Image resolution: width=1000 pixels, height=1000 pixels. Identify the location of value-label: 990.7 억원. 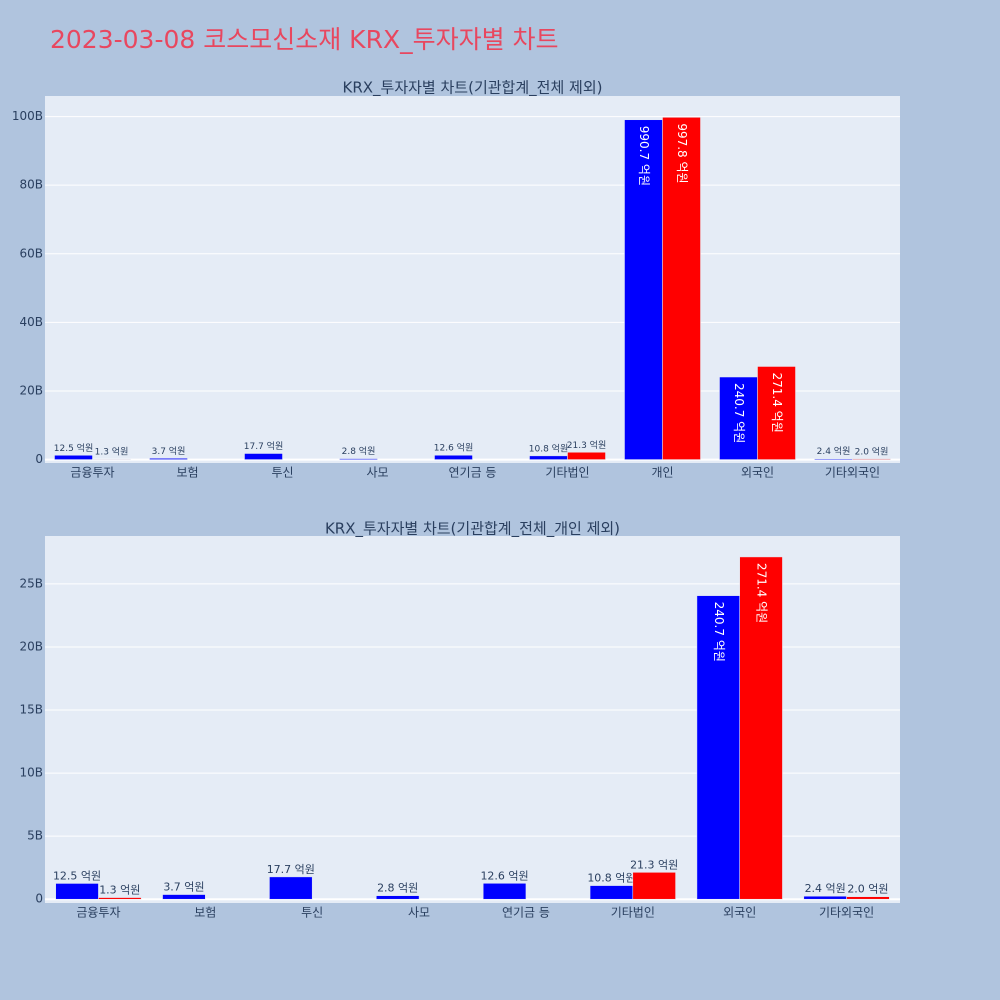
(644, 156).